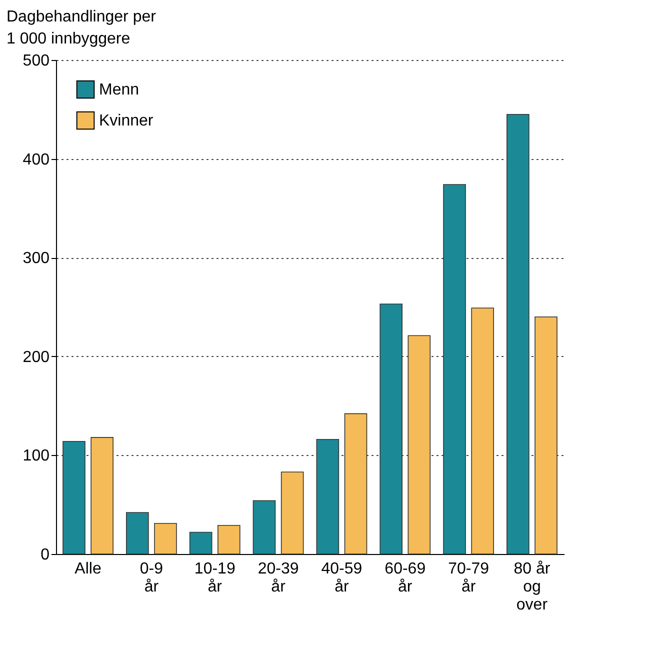  What do you see at coordinates (152, 578) in the screenshot?
I see `x-tick-label: 0-9 år` at bounding box center [152, 578].